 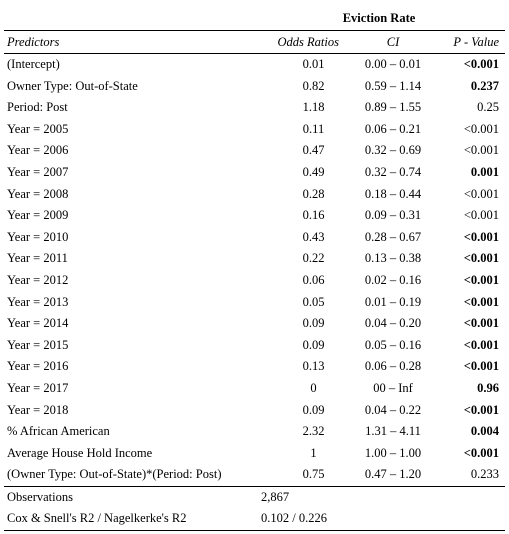 What do you see at coordinates (38, 387) in the screenshot?
I see `predictor-cell: Year = 2017` at bounding box center [38, 387].